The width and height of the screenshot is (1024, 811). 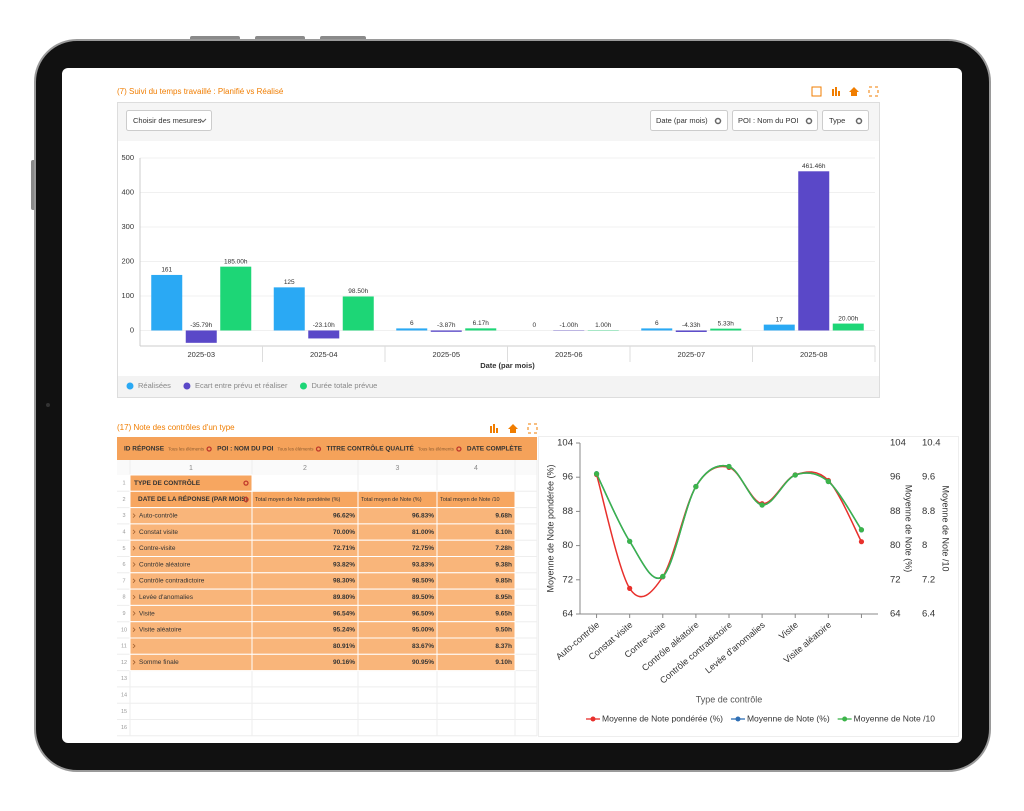 I want to click on row-number: 1, so click(x=123, y=484).